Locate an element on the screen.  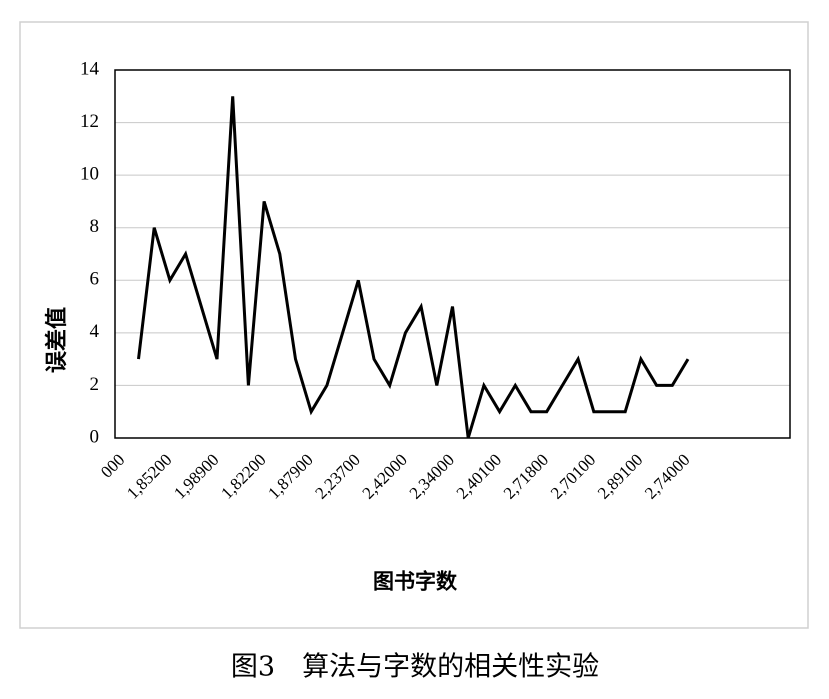
y-tick-label: 8 is located at coordinates (95, 226).